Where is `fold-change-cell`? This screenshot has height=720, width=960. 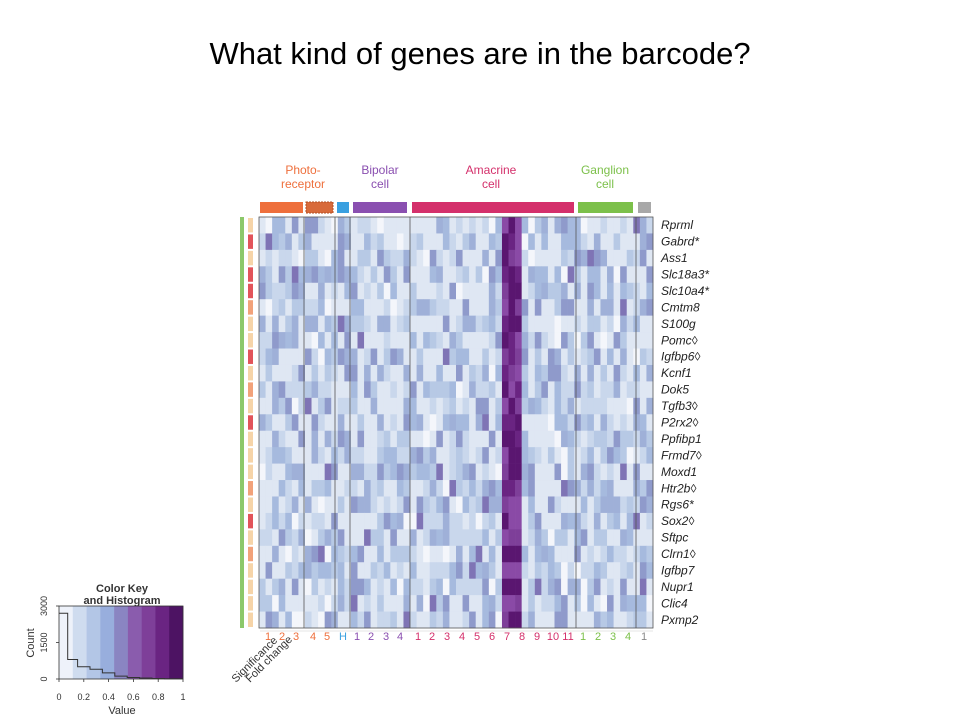
fold-change-cell is located at coordinates (250, 274).